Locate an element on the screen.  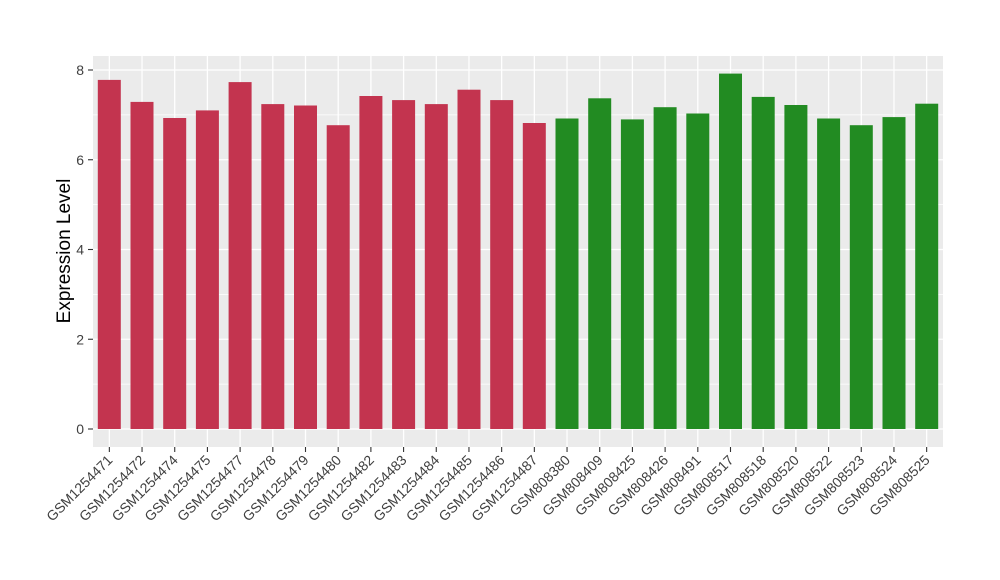
y-tick-label: 4 is located at coordinates (80, 250).